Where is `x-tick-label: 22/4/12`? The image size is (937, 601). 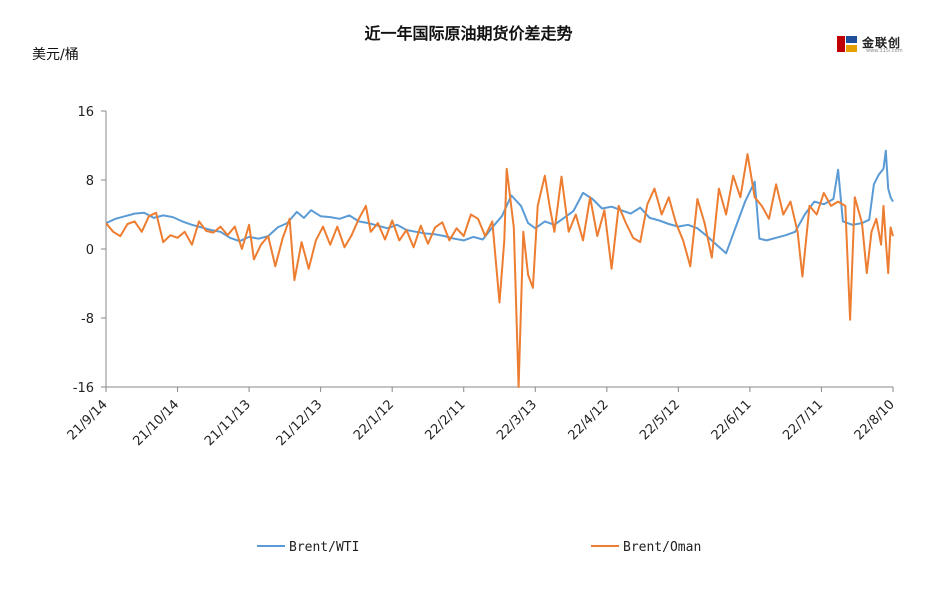
x-tick-label: 22/4/12 is located at coordinates (589, 420).